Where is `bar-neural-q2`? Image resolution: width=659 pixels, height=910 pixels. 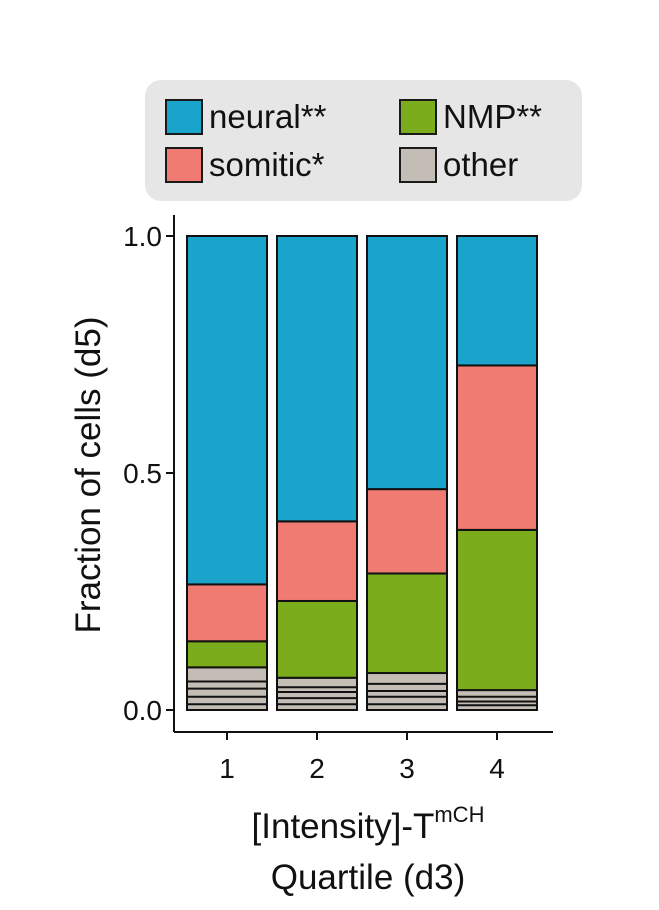 bar-neural-q2 is located at coordinates (317, 379).